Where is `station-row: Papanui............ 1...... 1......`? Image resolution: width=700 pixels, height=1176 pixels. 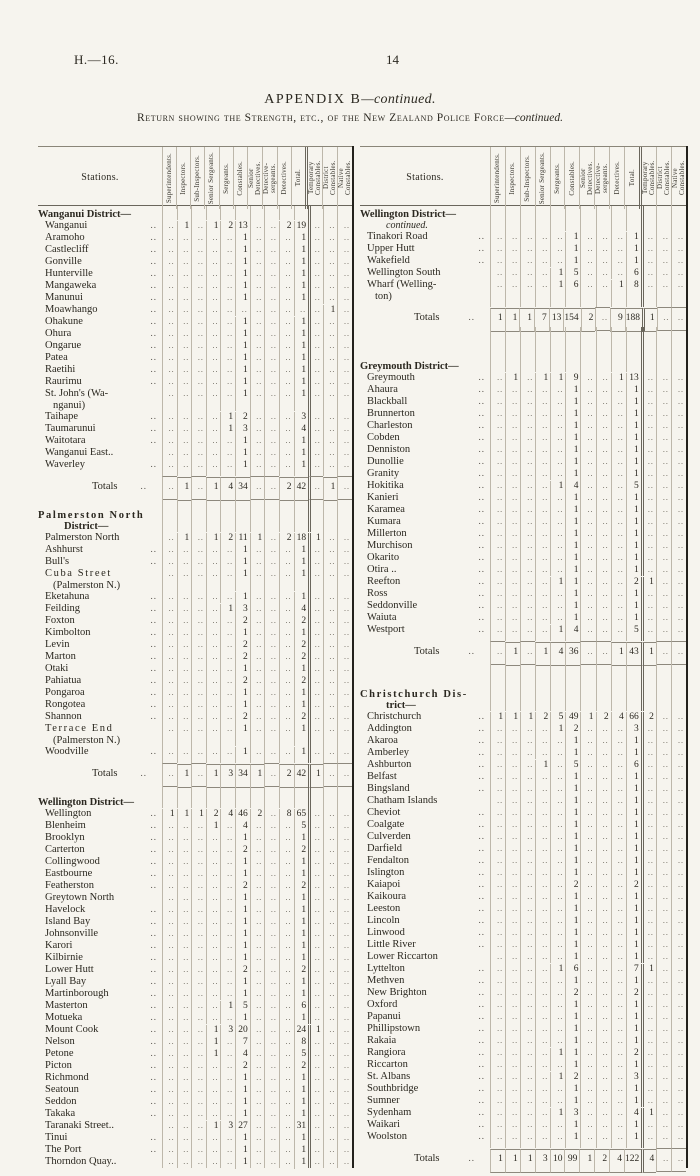
station-row: Papanui............ 1...... 1...... is located at coordinates (523, 1017).